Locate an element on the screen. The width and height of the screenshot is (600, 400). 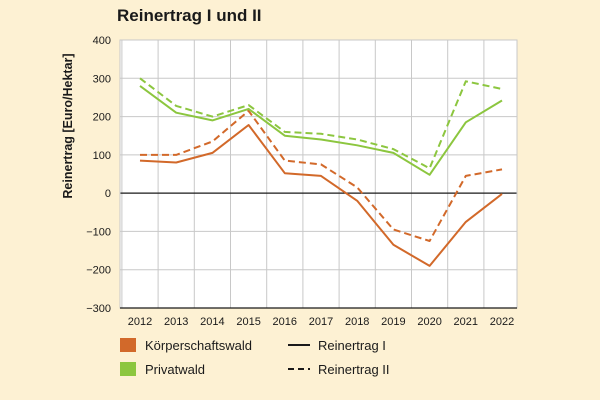
y-tick-label-2: 200 is located at coordinates (102, 118).